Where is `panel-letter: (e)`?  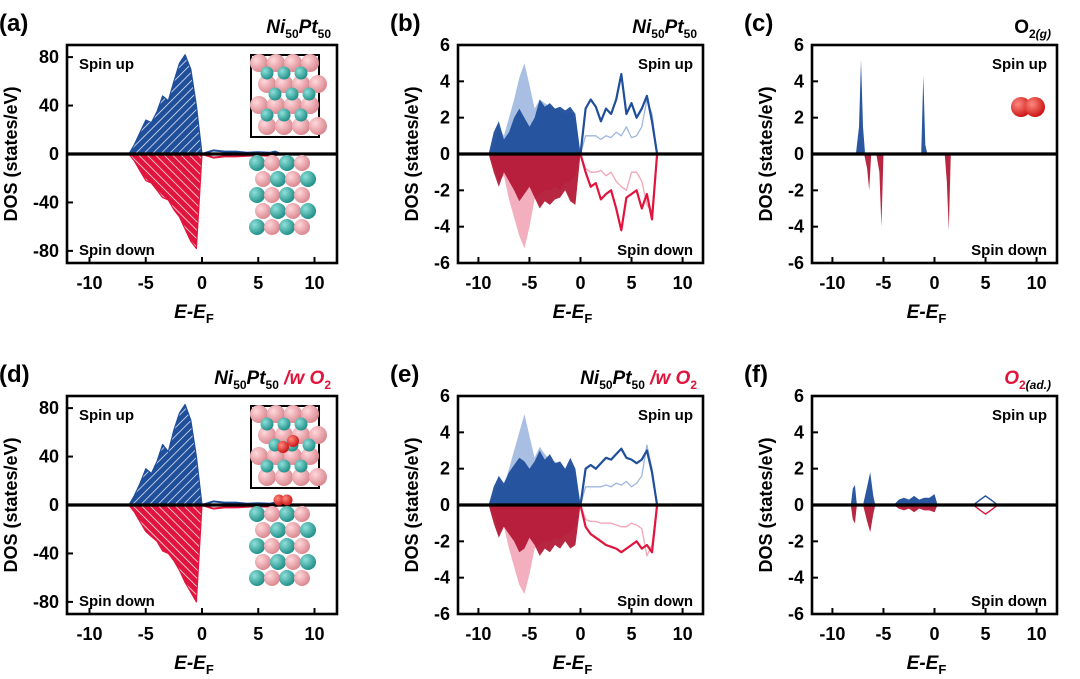 panel-letter: (e) is located at coordinates (404, 374).